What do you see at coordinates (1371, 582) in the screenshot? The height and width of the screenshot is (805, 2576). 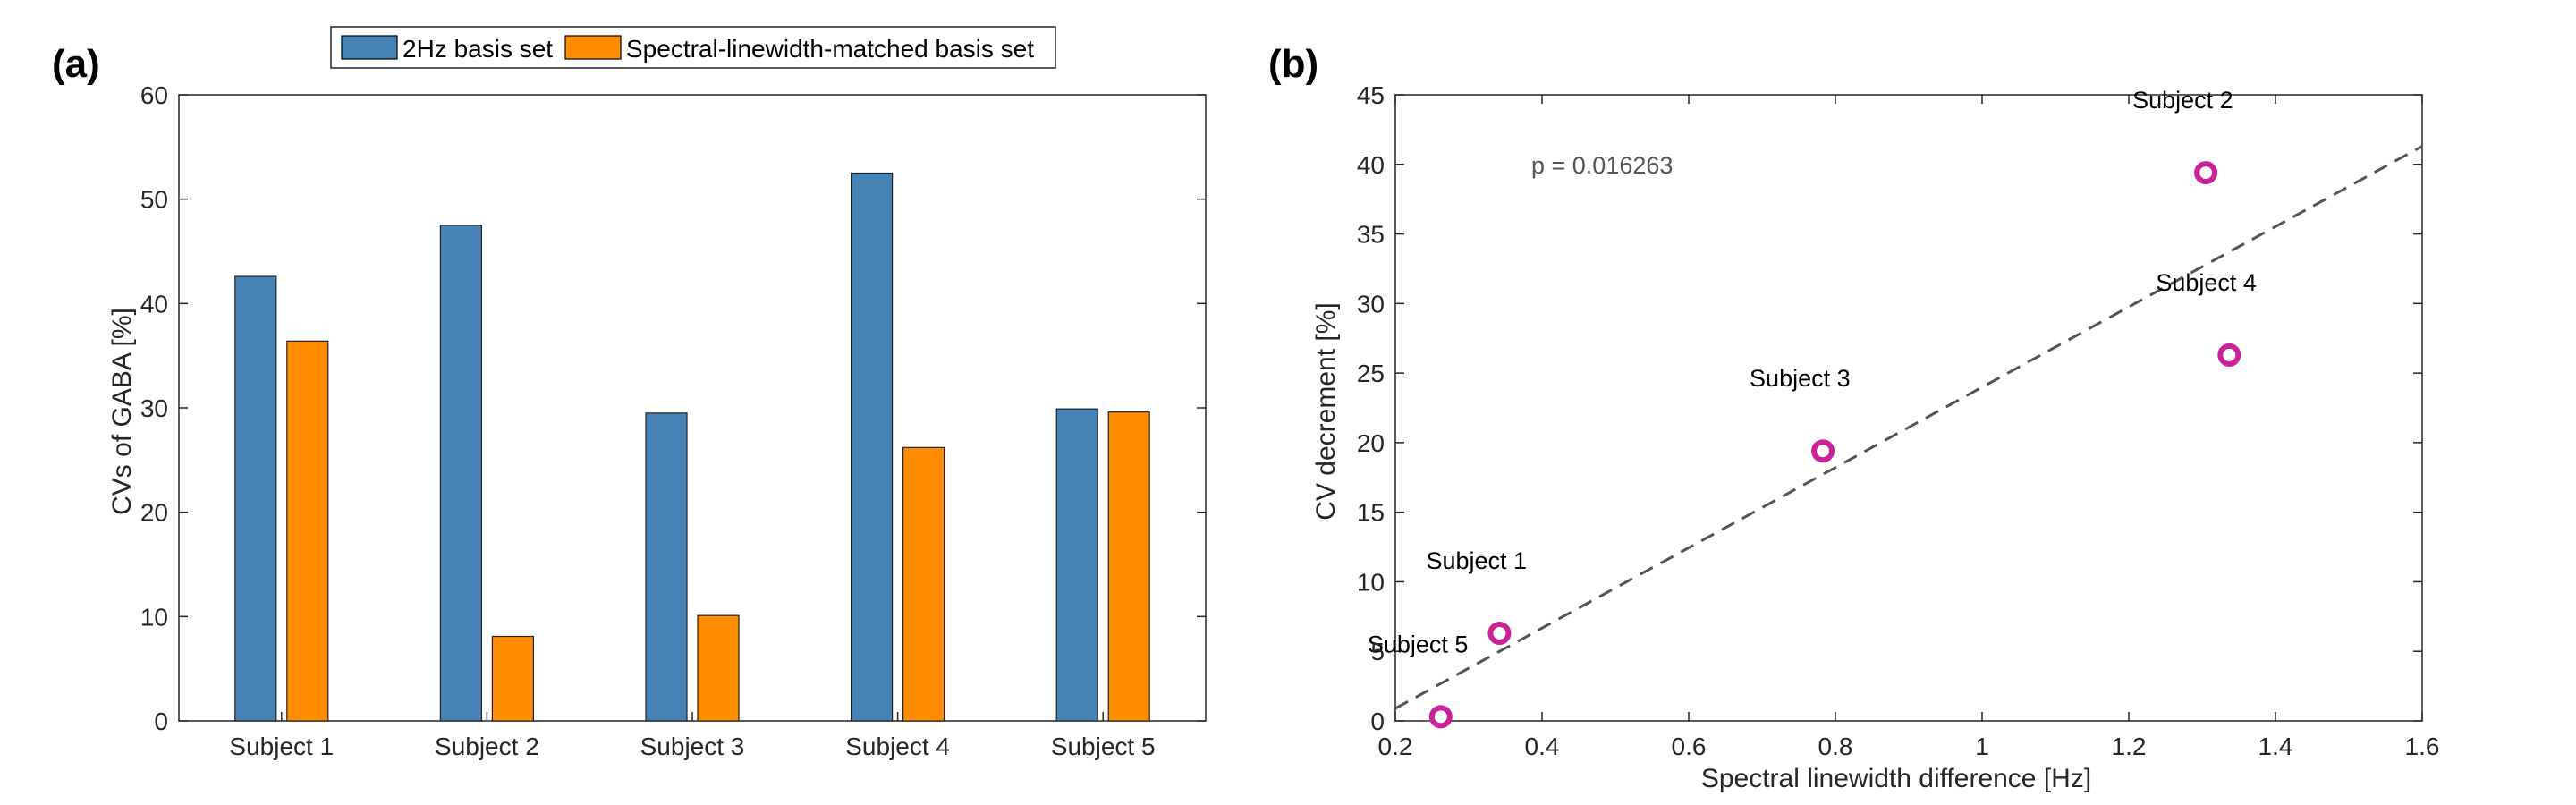 I see `panel-b-ytick-label: 10` at bounding box center [1371, 582].